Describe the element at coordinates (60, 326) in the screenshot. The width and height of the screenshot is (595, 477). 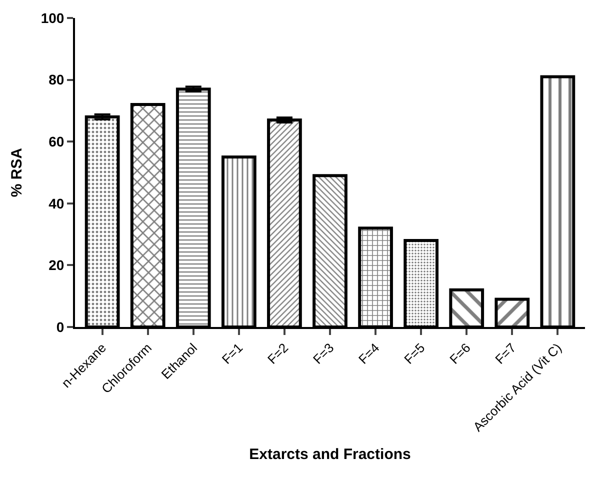
I see `y-tick-label: 0` at that location.